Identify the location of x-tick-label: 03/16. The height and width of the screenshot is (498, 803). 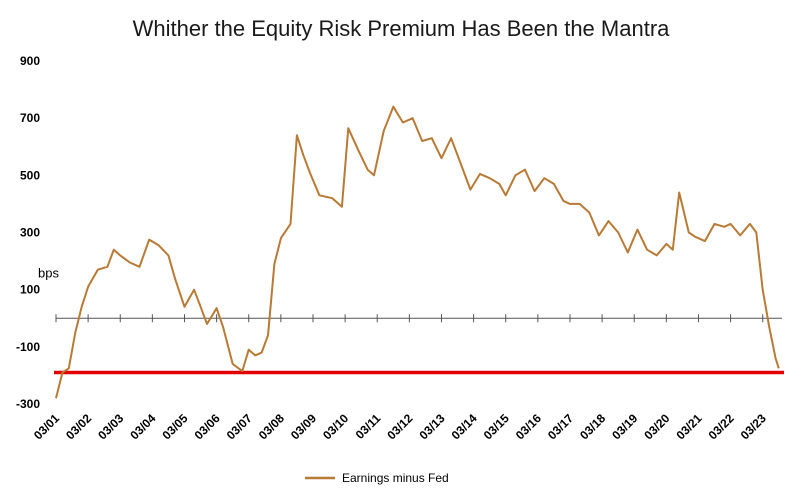
(528, 426).